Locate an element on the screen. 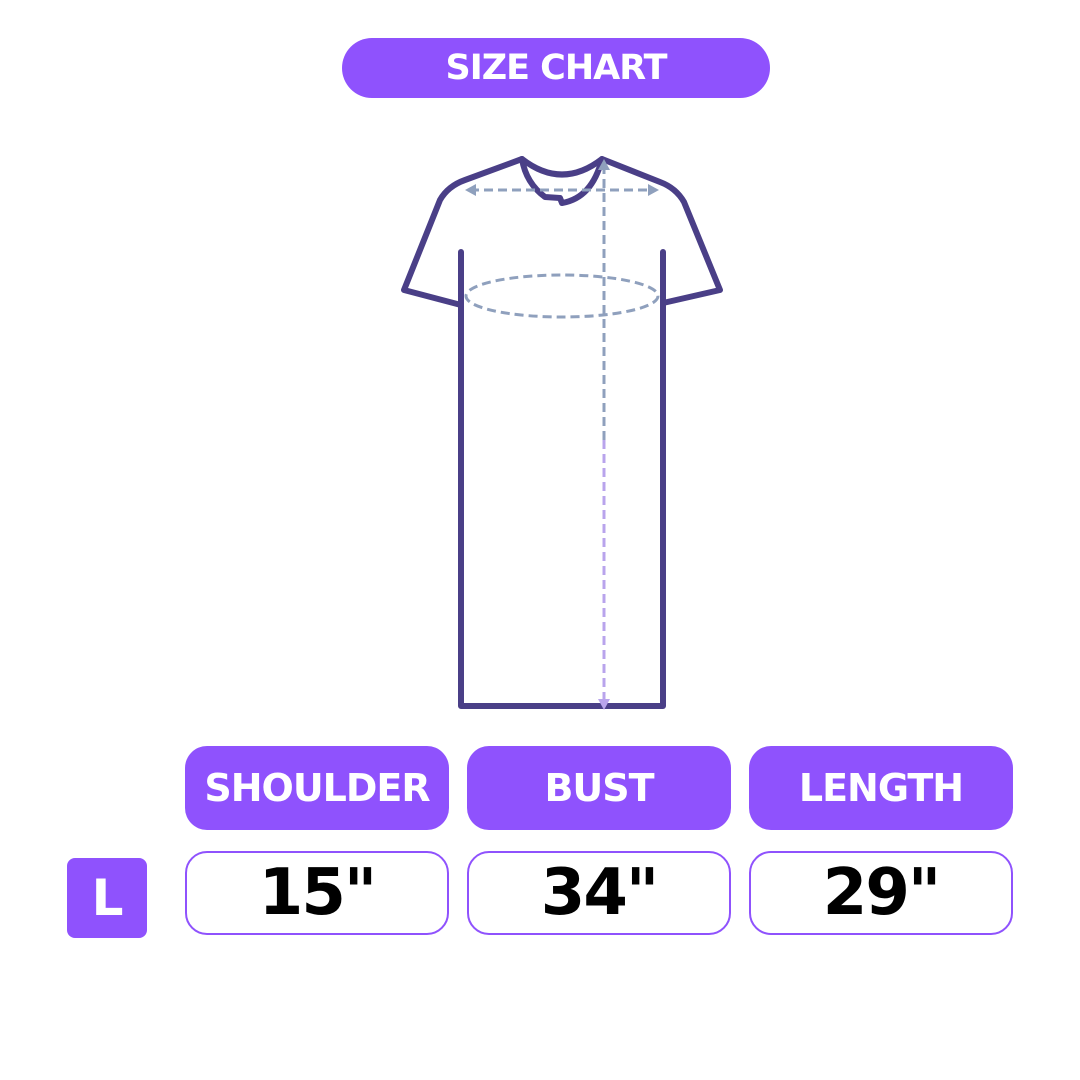 The image size is (1080, 1080). arrowhead-top is located at coordinates (604, 164).